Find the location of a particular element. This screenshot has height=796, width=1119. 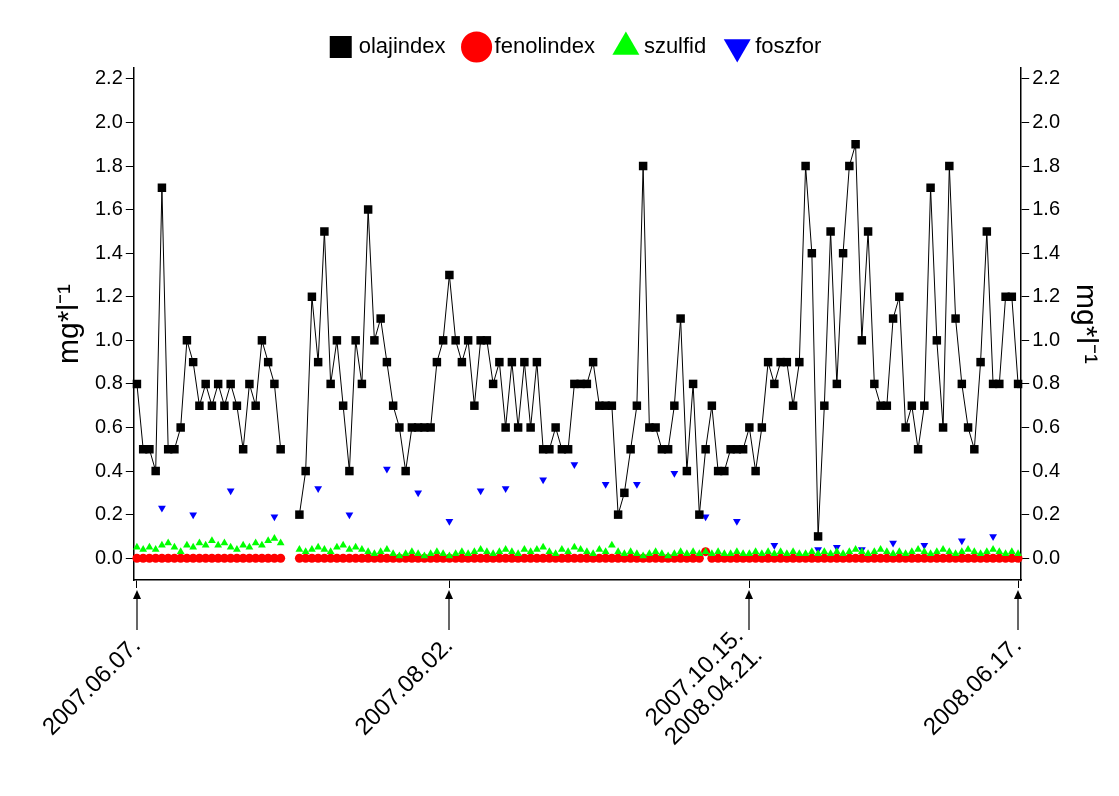

legend-label: fenolindex is located at coordinates (544, 46).